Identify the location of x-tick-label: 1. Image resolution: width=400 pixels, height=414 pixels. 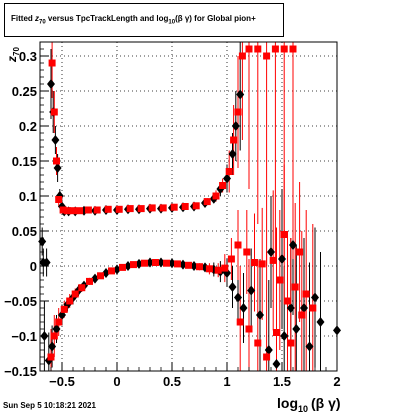
(226, 381).